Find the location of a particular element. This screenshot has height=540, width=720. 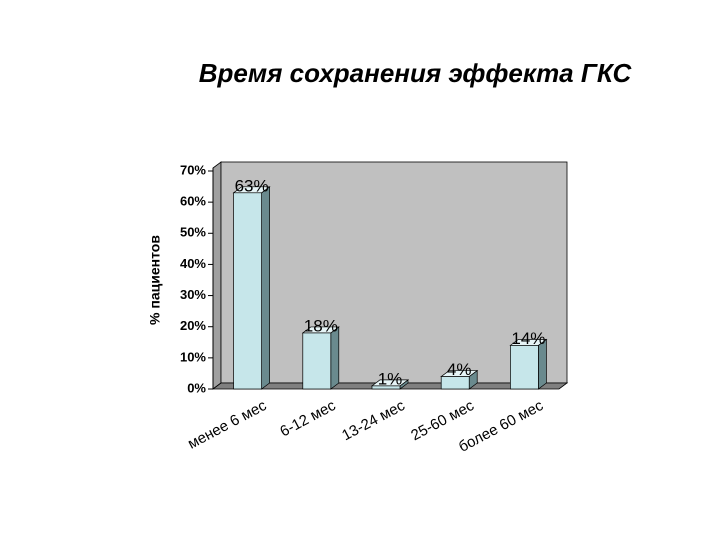

value-label: 14% is located at coordinates (528, 338).